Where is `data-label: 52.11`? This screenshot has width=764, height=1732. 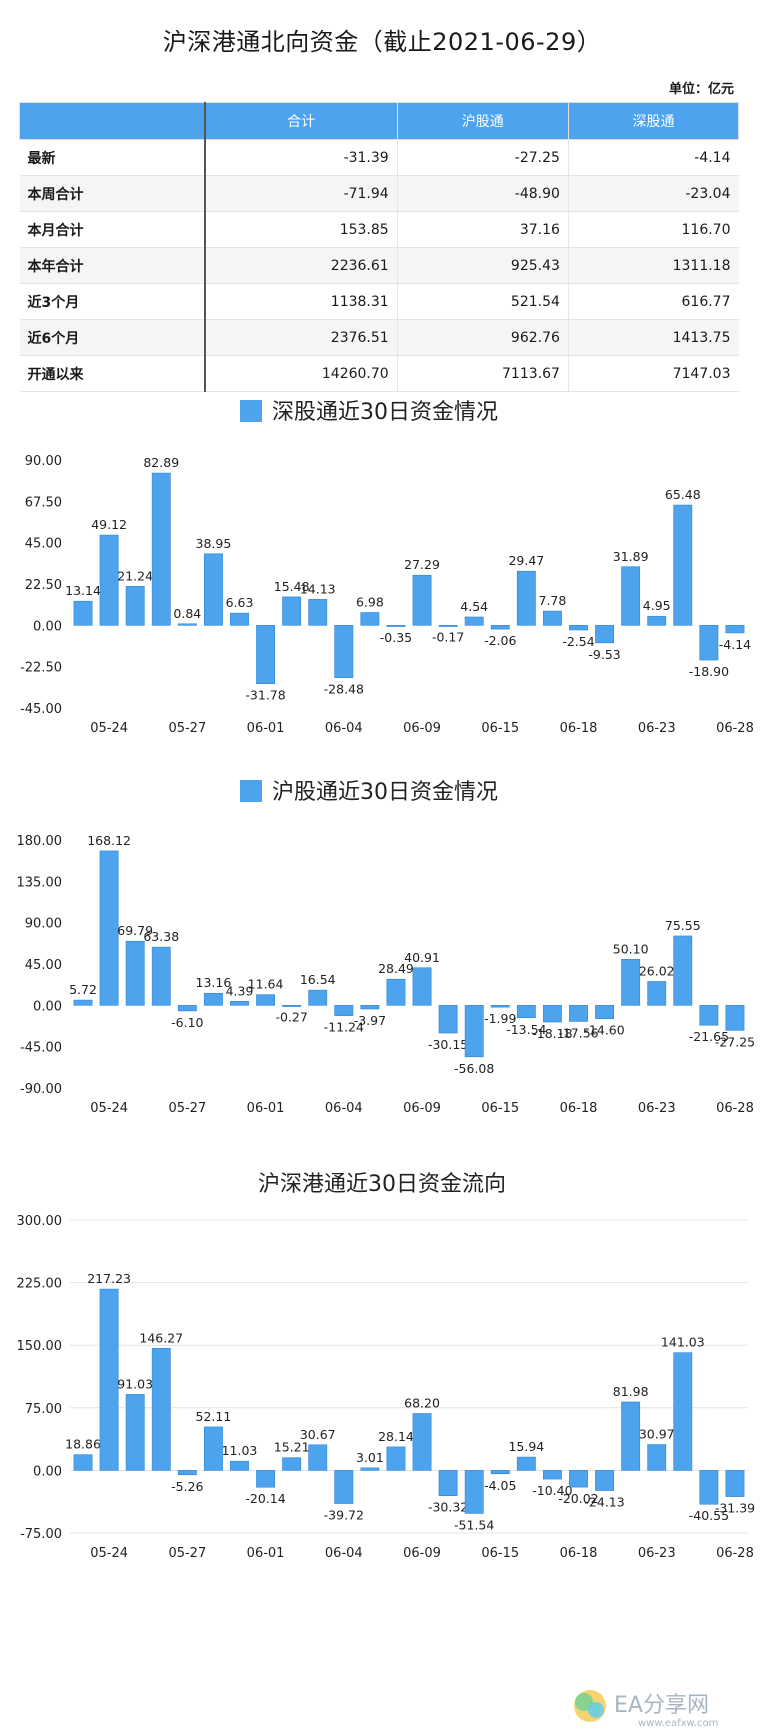
data-label: 52.11 is located at coordinates (214, 1416).